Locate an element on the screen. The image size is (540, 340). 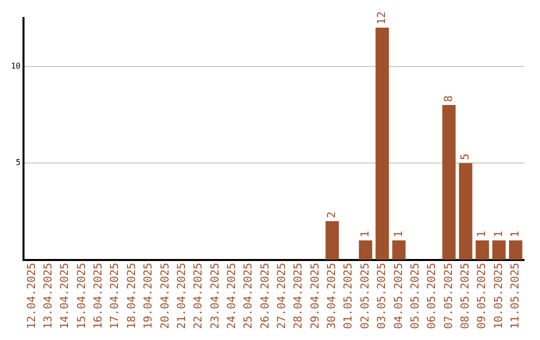
x-tick-label: 05.05.2025 is located at coordinates (415, 296).